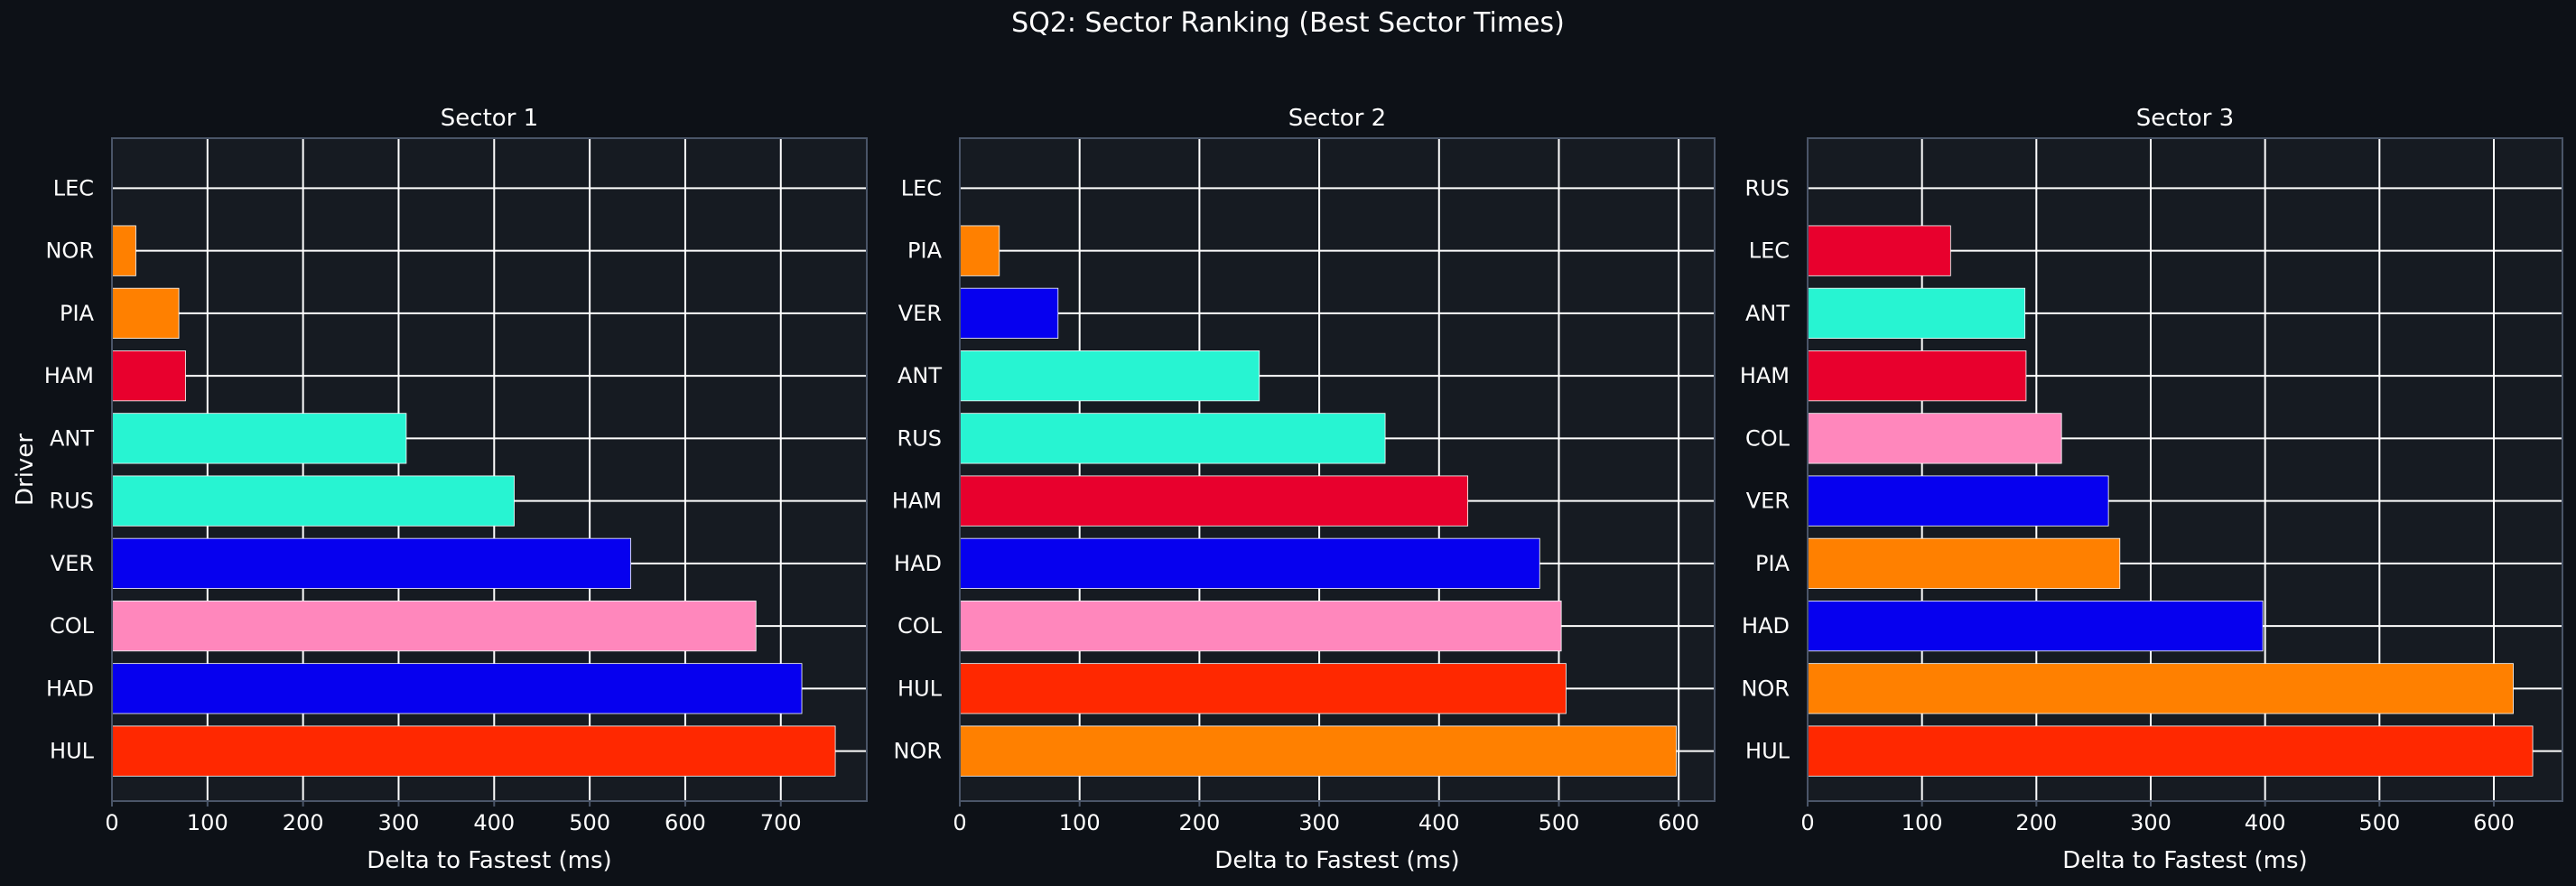 The width and height of the screenshot is (2576, 886). What do you see at coordinates (1879, 250) in the screenshot?
I see `bar-lec` at bounding box center [1879, 250].